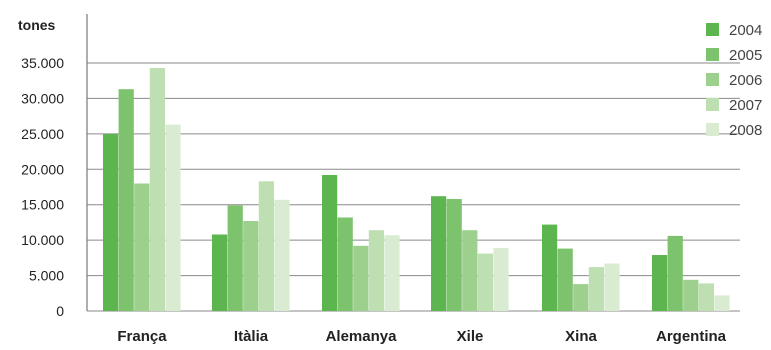 Image resolution: width=771 pixels, height=350 pixels. Describe the element at coordinates (42, 134) in the screenshot. I see `y-tick-label: 25.000` at that location.